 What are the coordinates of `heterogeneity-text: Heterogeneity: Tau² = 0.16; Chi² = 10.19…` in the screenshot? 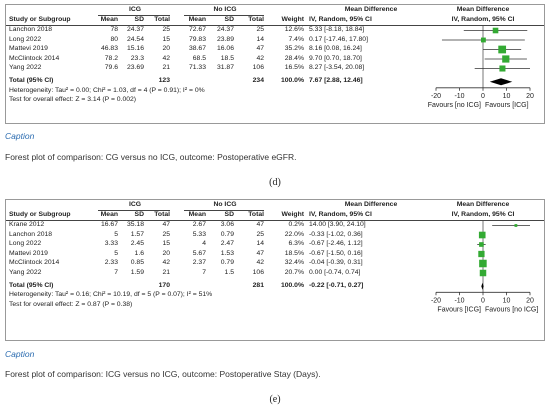 It's located at (111, 295).